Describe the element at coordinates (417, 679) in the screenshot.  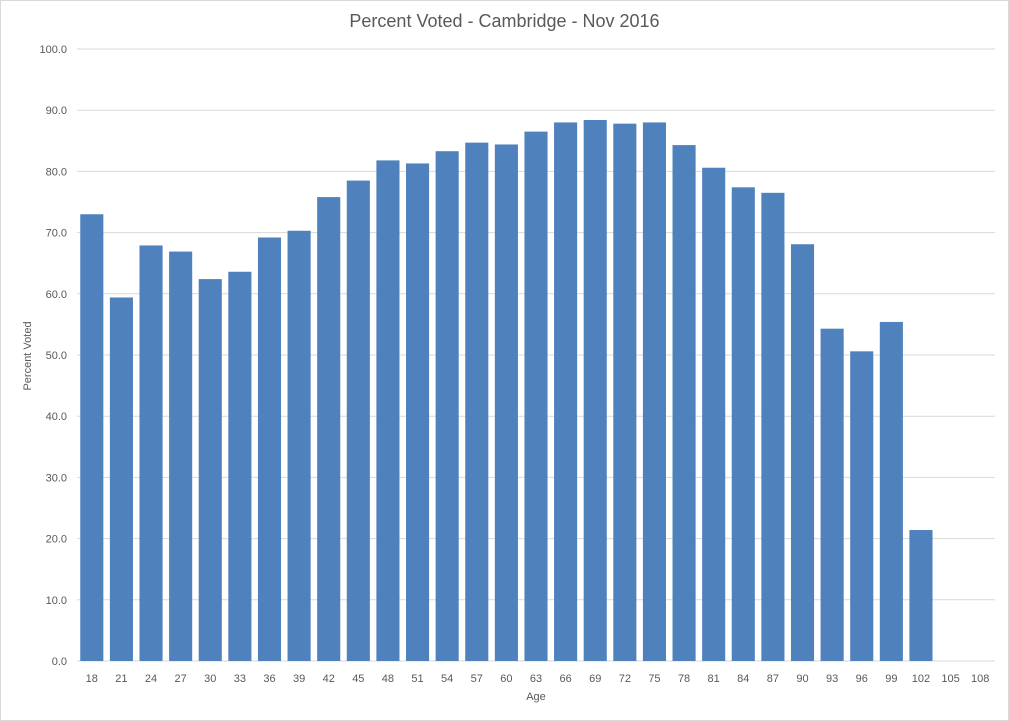
I see `x-tick-label: 51` at that location.